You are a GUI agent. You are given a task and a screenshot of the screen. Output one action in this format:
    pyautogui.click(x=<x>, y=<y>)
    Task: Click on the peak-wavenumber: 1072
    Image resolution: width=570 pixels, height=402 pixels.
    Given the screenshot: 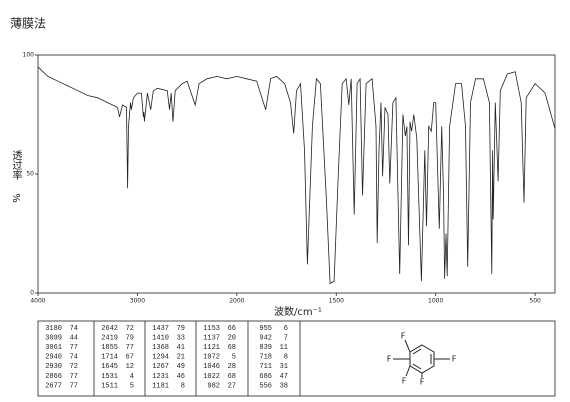 What is the action you would take?
    pyautogui.click(x=211, y=358)
    